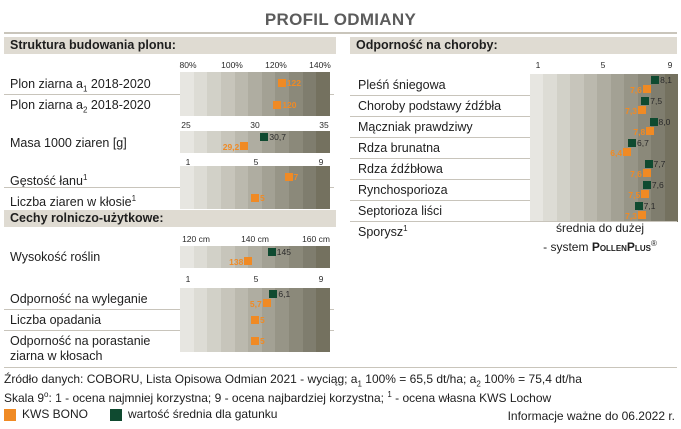  What do you see at coordinates (56, 356) in the screenshot?
I see `label-line: ziarna w kłosach` at bounding box center [56, 356].